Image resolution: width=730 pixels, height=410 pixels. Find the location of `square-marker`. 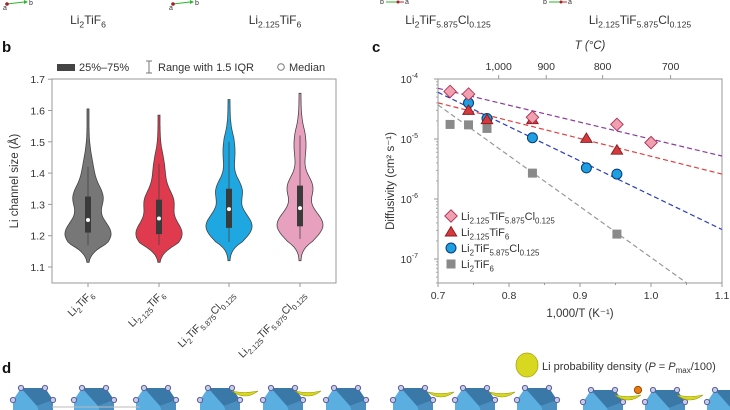

square-marker is located at coordinates (487, 128).